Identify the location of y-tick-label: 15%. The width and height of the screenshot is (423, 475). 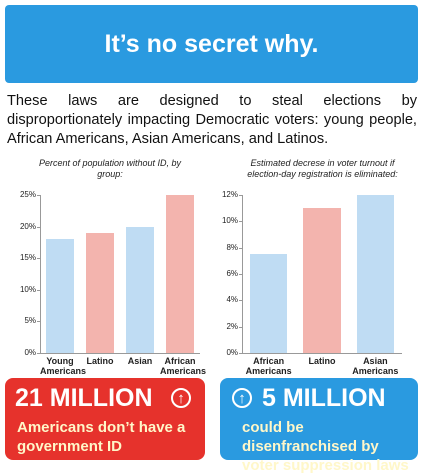
(27, 258).